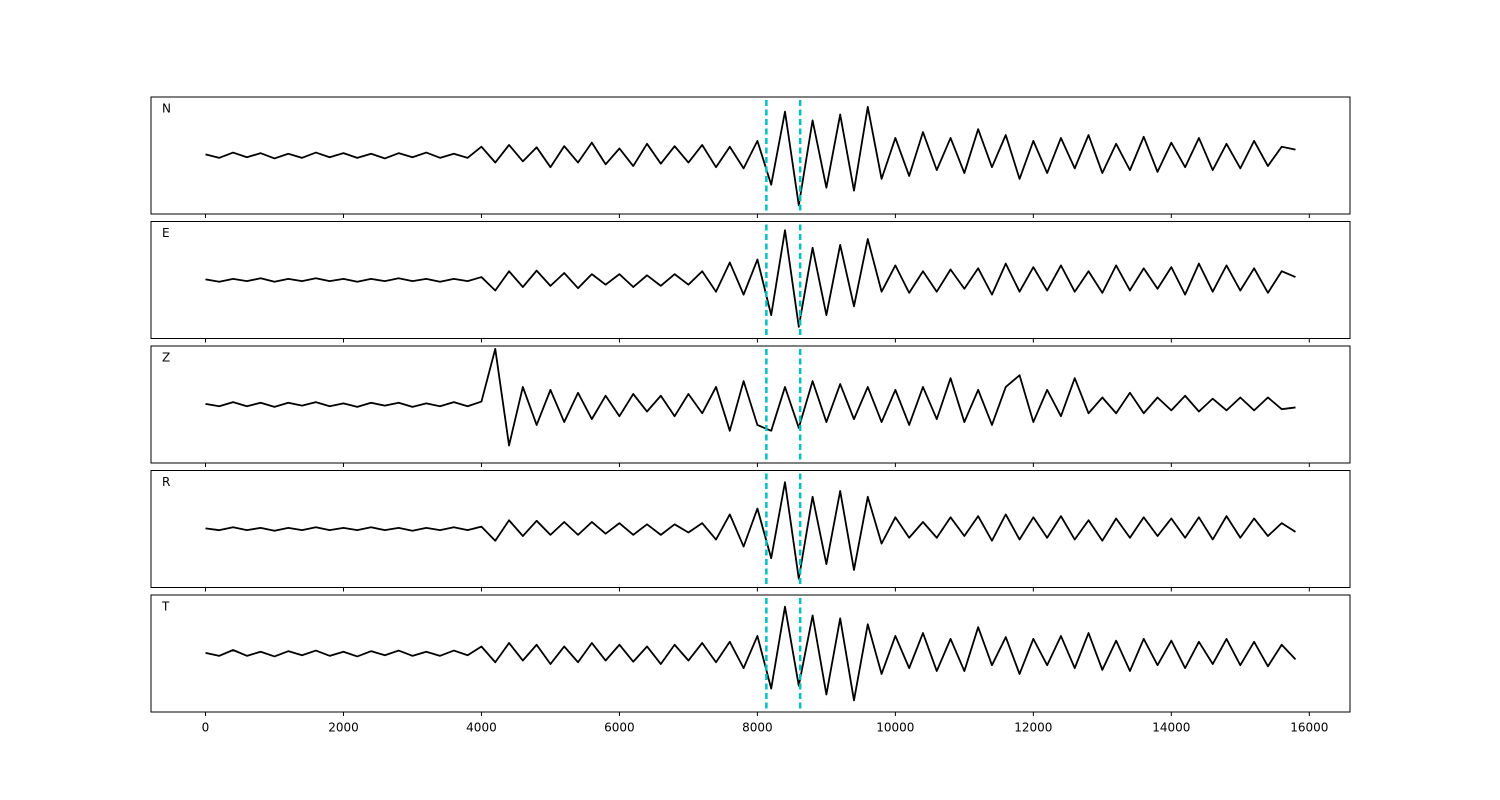  What do you see at coordinates (481, 728) in the screenshot?
I see `x-tick-label: 4000` at bounding box center [481, 728].